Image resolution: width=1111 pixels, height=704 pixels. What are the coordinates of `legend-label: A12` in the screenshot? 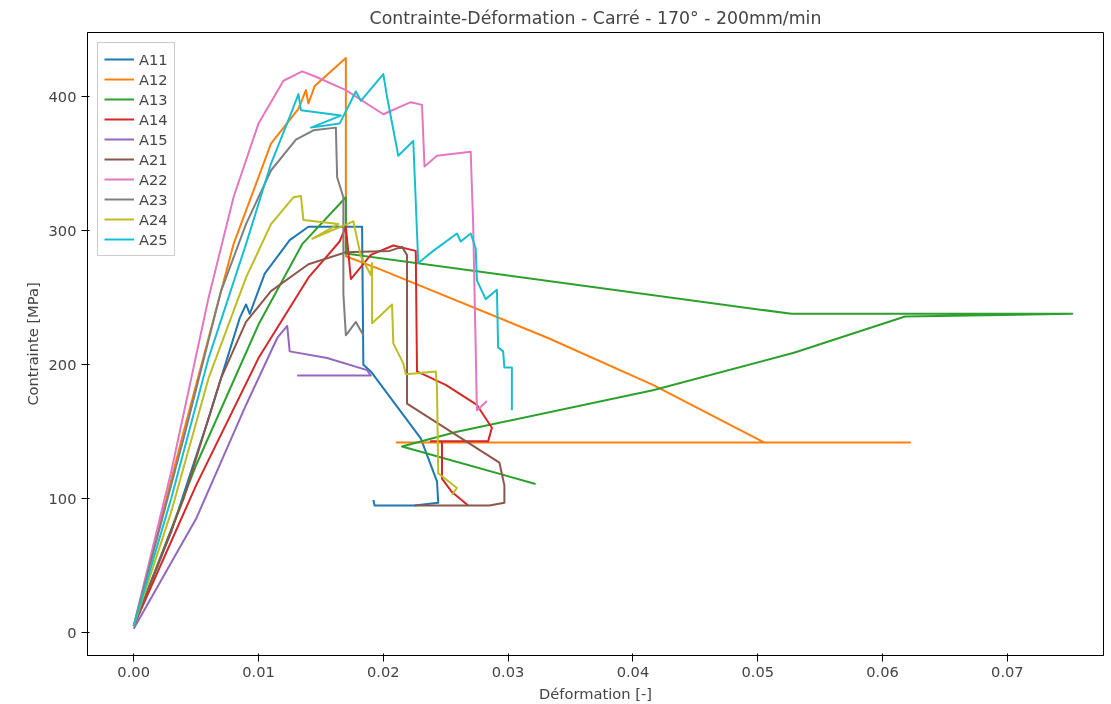 It's located at (153, 79).